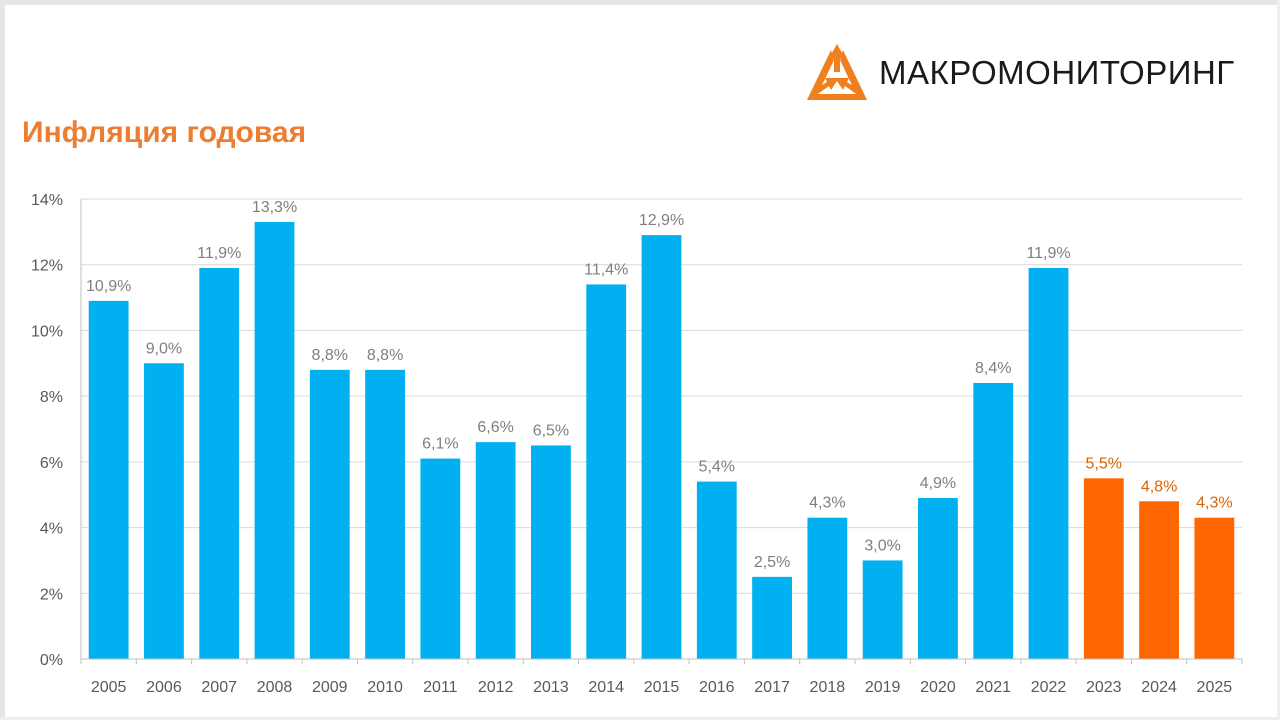 The height and width of the screenshot is (720, 1280). What do you see at coordinates (717, 687) in the screenshot?
I see `x-tick-label: 2016` at bounding box center [717, 687].